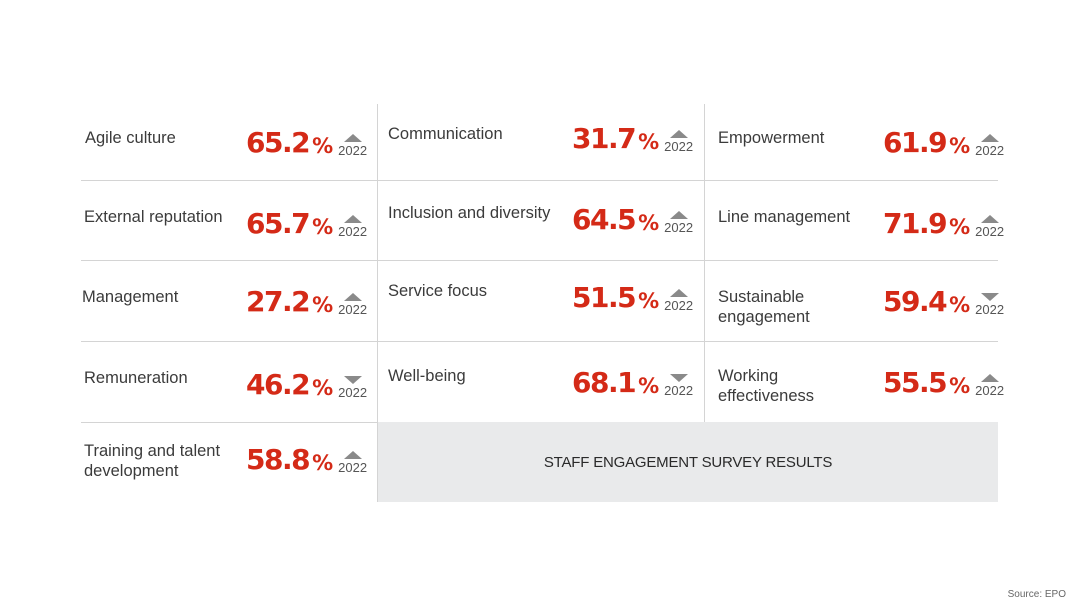  I want to click on metric-value-group: 59.4 % 2022, so click(943, 301).